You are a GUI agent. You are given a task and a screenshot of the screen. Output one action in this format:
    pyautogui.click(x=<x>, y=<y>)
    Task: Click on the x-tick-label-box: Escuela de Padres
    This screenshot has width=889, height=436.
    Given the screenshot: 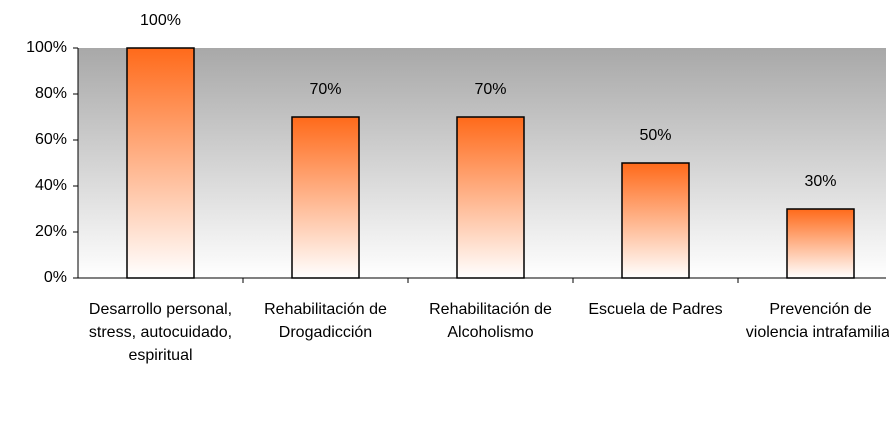 What is the action you would take?
    pyautogui.click(x=655, y=309)
    